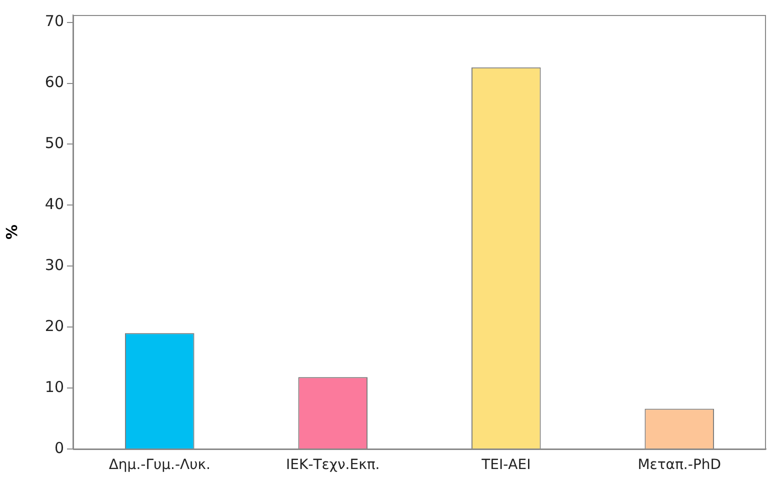  What do you see at coordinates (11, 232) in the screenshot?
I see `y-axis-title: %` at bounding box center [11, 232].